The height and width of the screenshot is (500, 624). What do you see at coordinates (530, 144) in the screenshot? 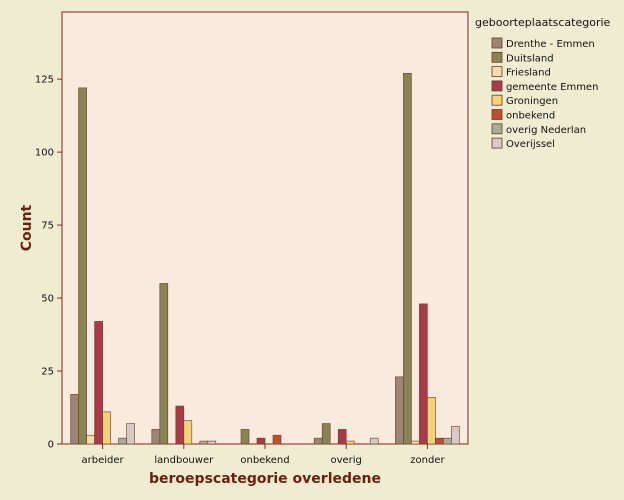
I see `legend-entry-label: Overijssel` at bounding box center [530, 144].